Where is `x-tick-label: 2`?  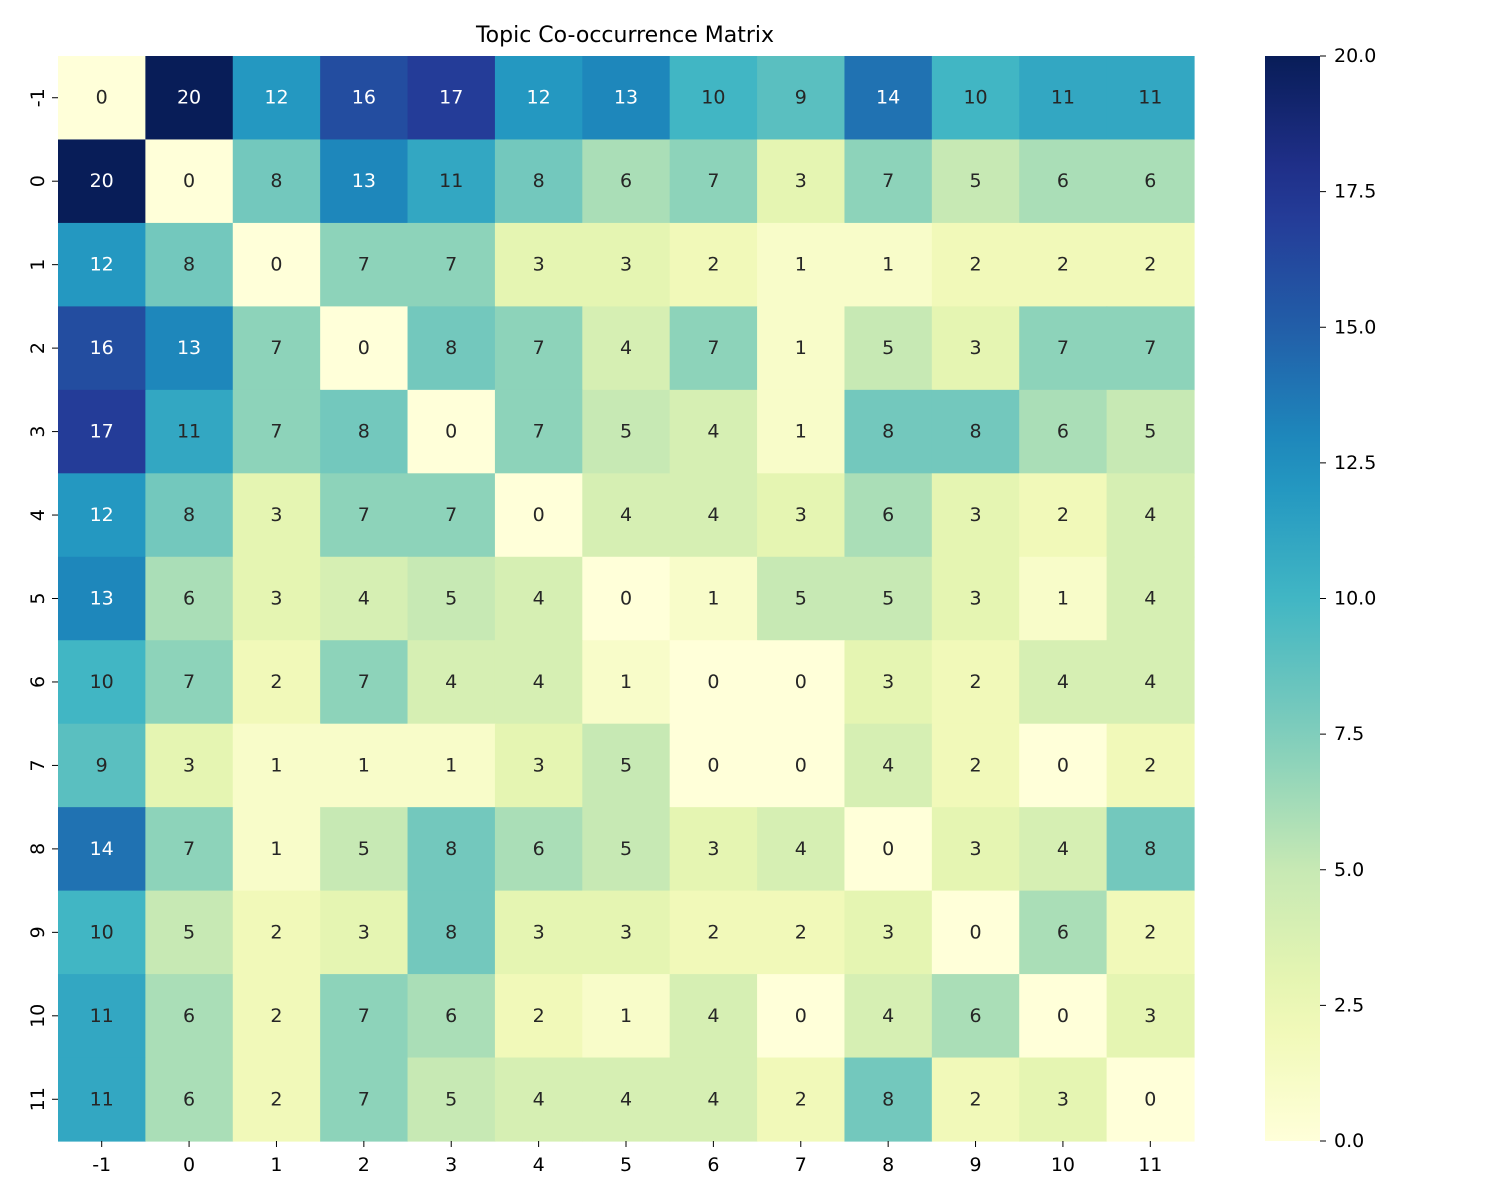 x-tick-label: 2 is located at coordinates (364, 1165).